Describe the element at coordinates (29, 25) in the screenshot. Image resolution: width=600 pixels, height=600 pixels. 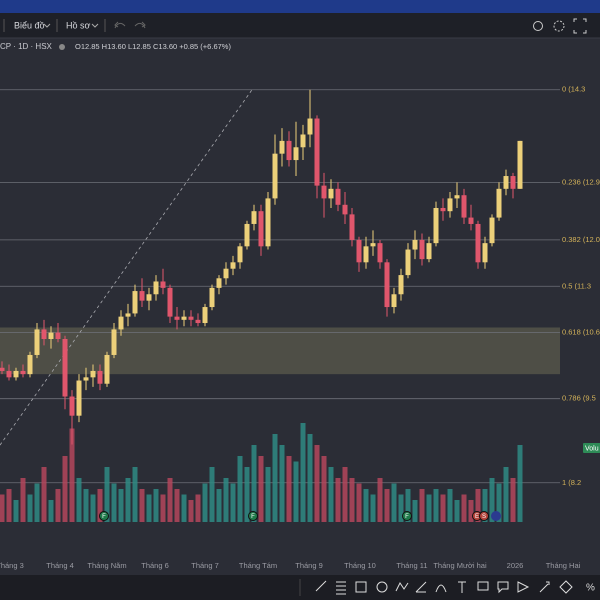
I see `chart-menu: Biểu đồ` at that location.